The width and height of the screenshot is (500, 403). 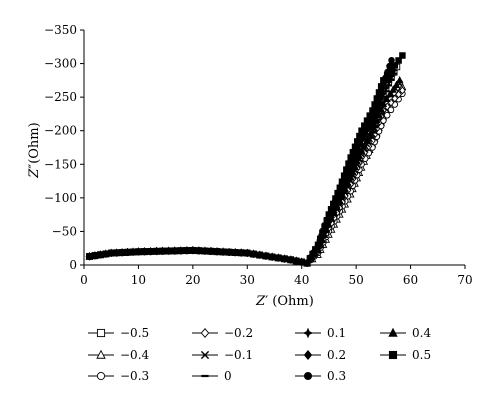 I want to click on y-tick-label: −150, so click(x=60, y=164).